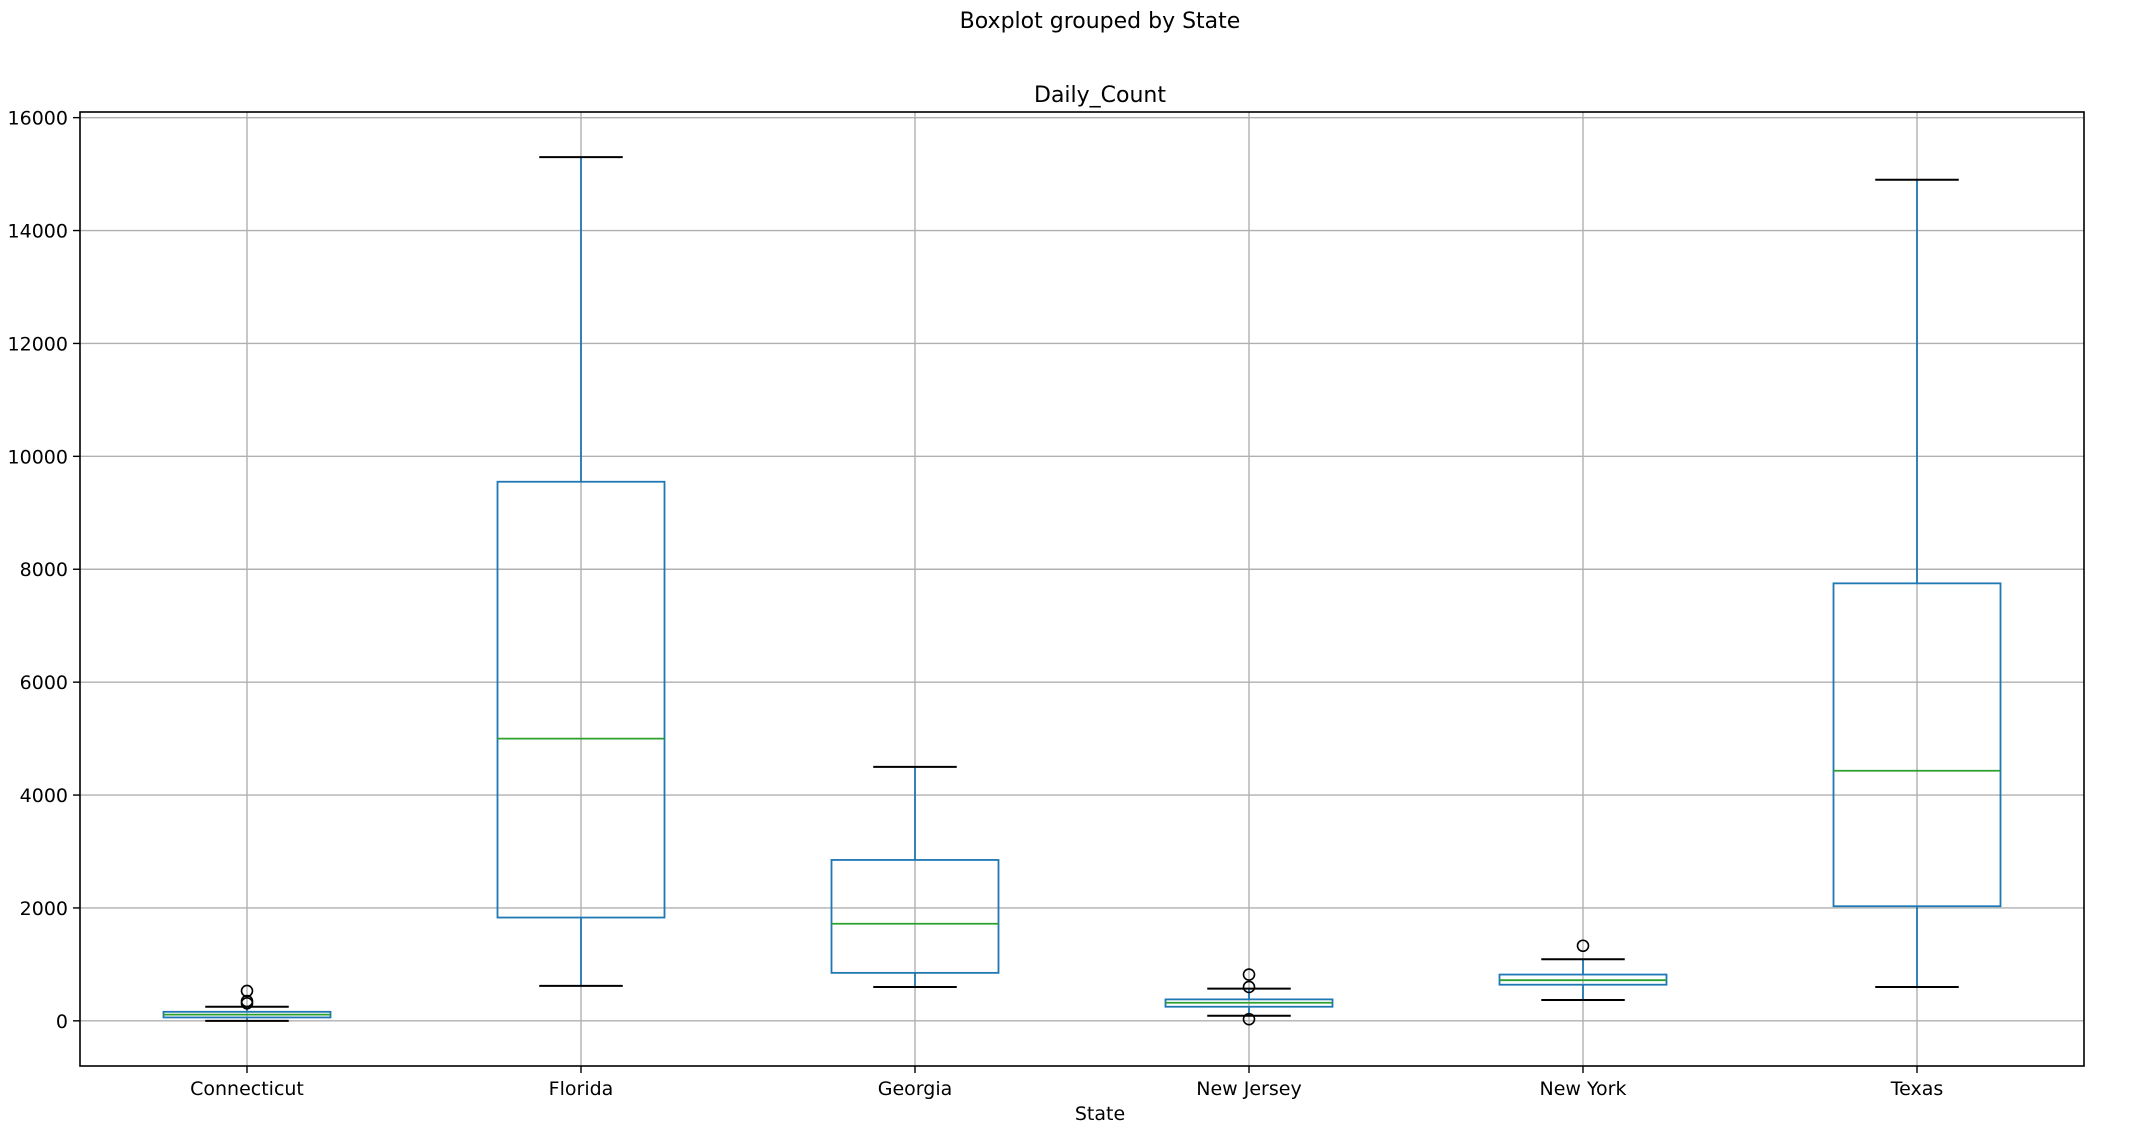 Image resolution: width=2132 pixels, height=1136 pixels. What do you see at coordinates (62, 1022) in the screenshot?
I see `y-tick-label: 0` at bounding box center [62, 1022].